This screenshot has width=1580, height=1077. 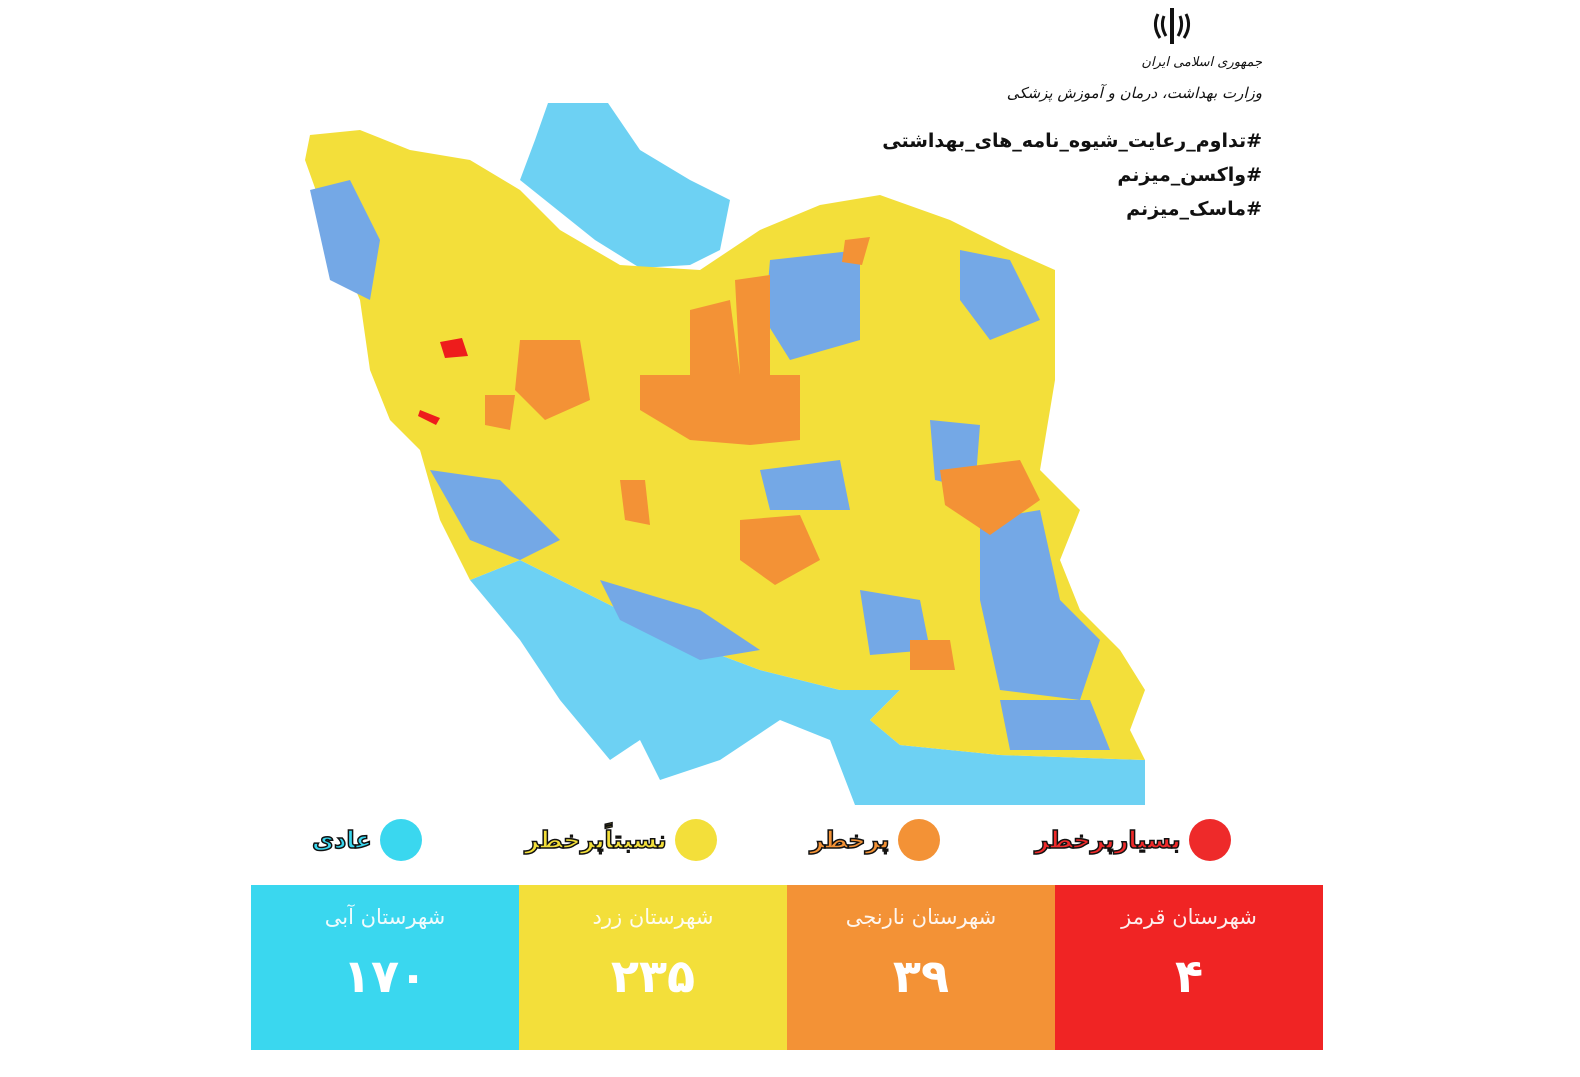 What do you see at coordinates (1189, 917) in the screenshot?
I see `card-title: شهرستان قرمز` at bounding box center [1189, 917].